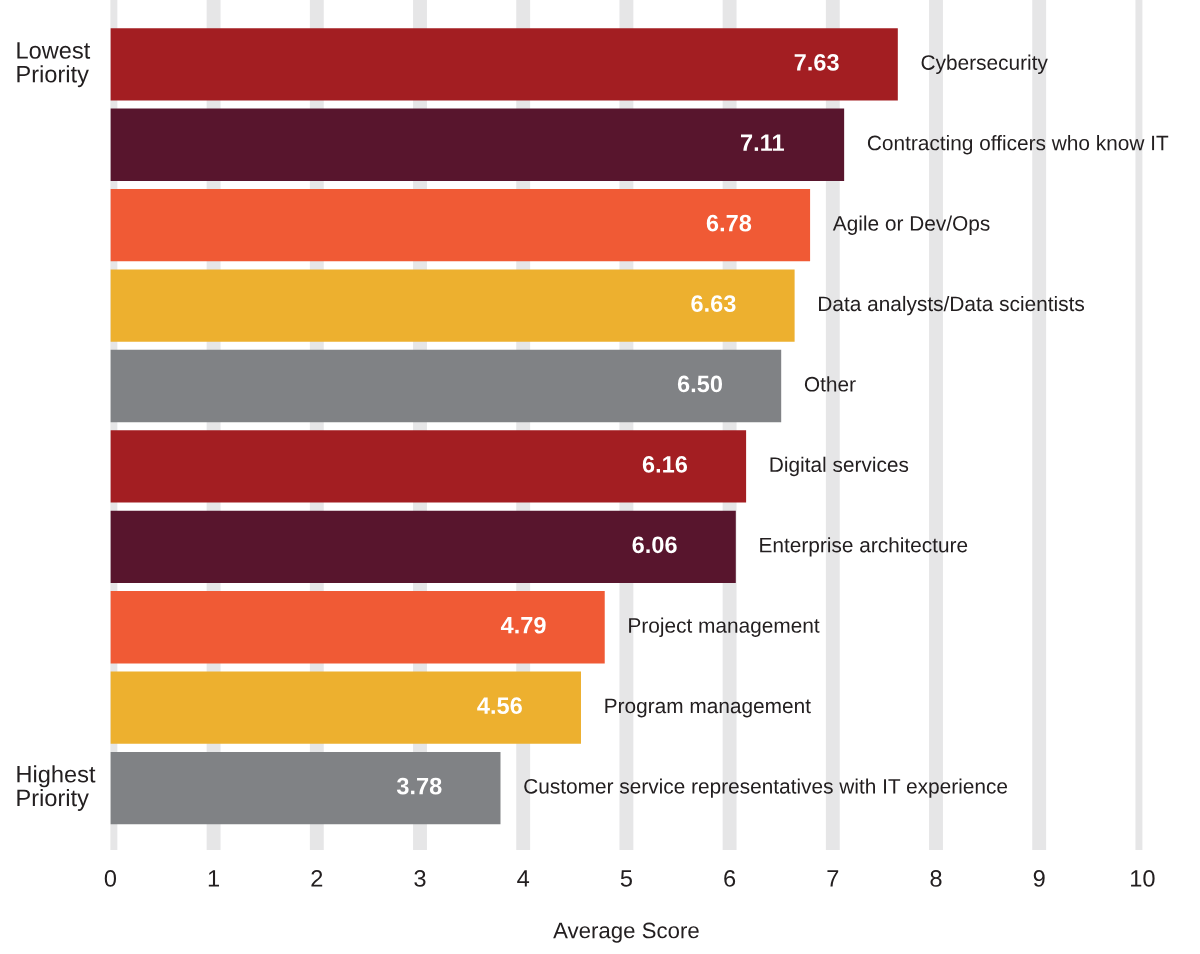 The width and height of the screenshot is (1200, 954). Describe the element at coordinates (713, 303) in the screenshot. I see `data-label: 6.63` at that location.